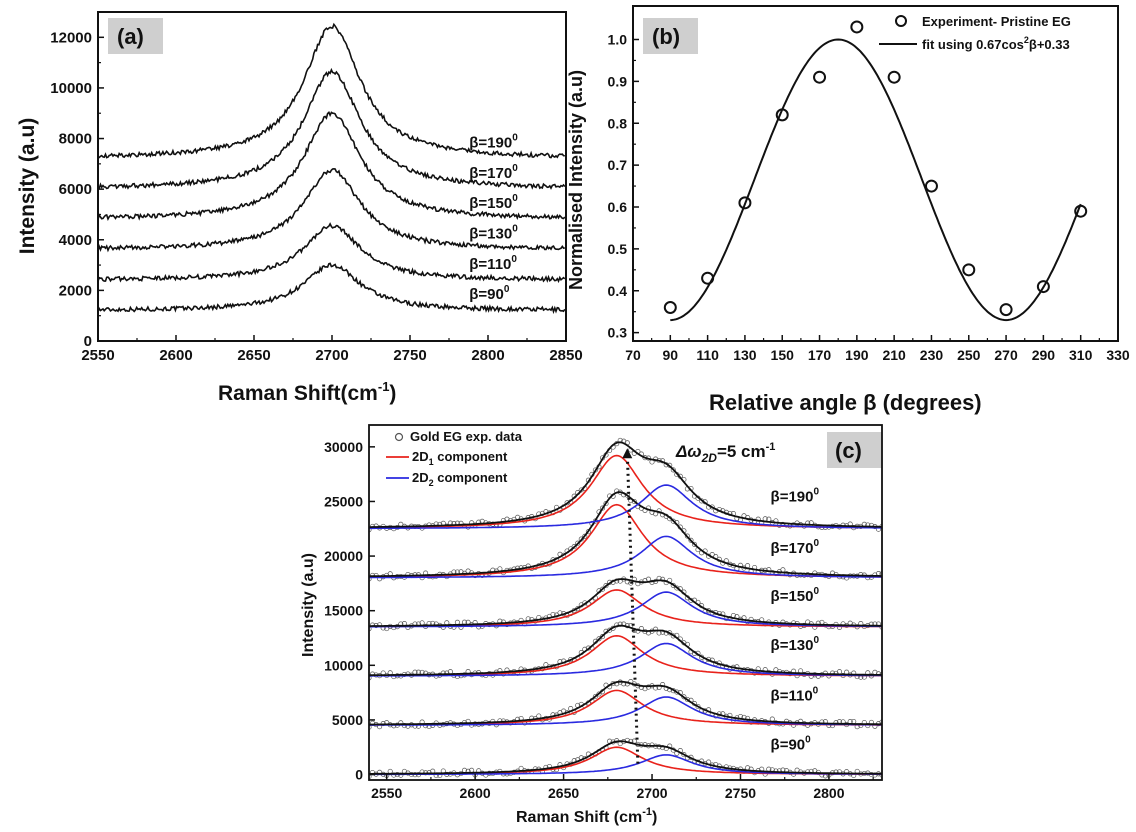  I want to click on panel-c-series-label: β=1500, so click(795, 595).